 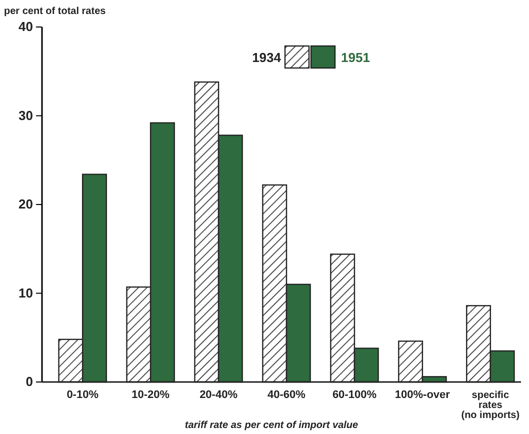 I want to click on text: 1934, so click(x=267, y=57).